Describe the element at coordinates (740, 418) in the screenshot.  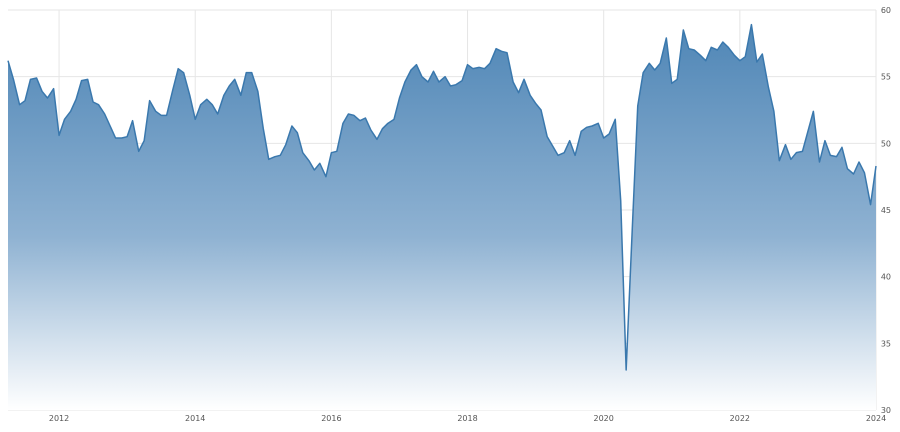
I see `x-tick-label: 2022` at that location.